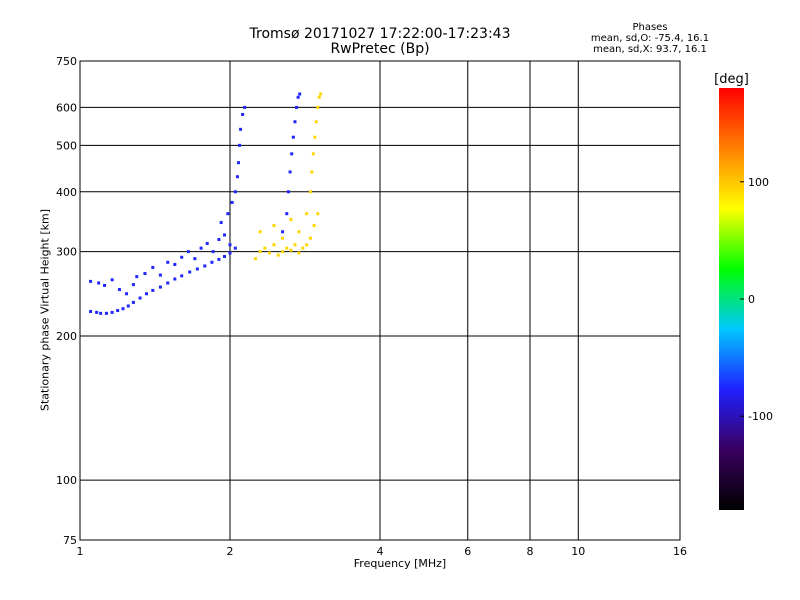 This screenshot has width=800, height=600. I want to click on chart-subtitle: RwPretec (Bp), so click(380, 49).